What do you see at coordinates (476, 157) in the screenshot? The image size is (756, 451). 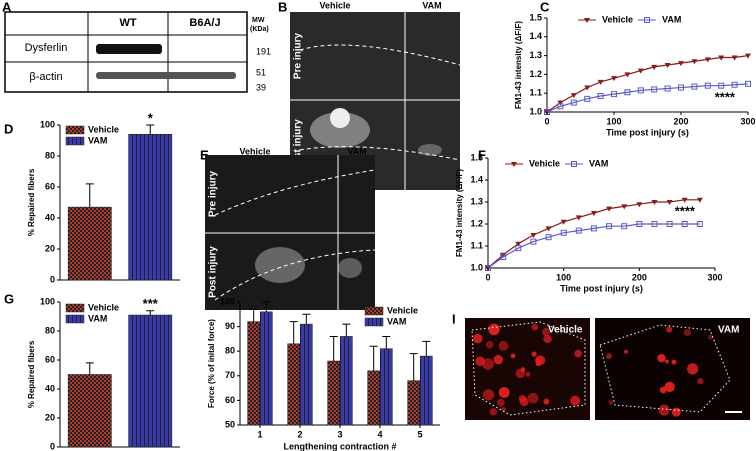 I see `y-tick-label: 1.5` at bounding box center [476, 157].